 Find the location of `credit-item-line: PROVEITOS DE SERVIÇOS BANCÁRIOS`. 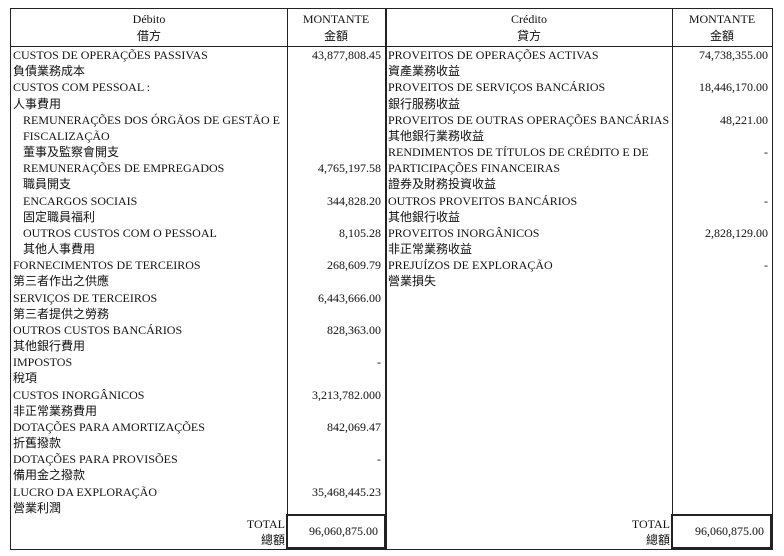

credit-item-line: PROVEITOS DE SERVIÇOS BANCÁRIOS is located at coordinates (497, 87).